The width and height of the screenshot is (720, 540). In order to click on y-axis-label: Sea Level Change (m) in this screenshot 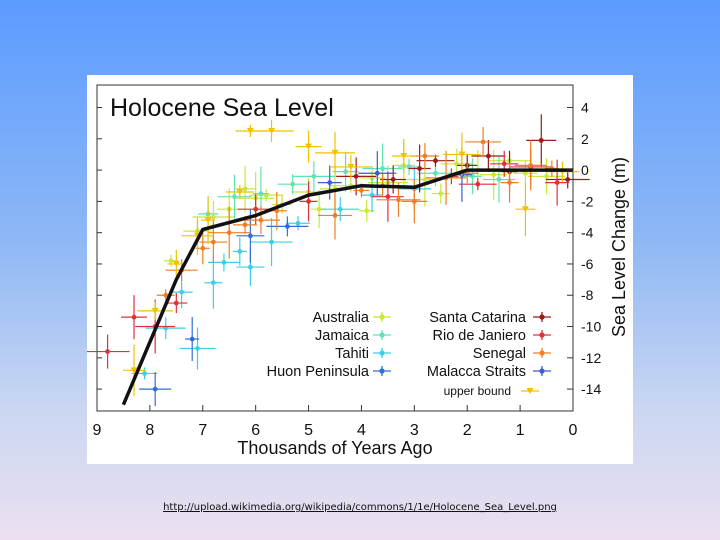, I will do `click(619, 247)`.